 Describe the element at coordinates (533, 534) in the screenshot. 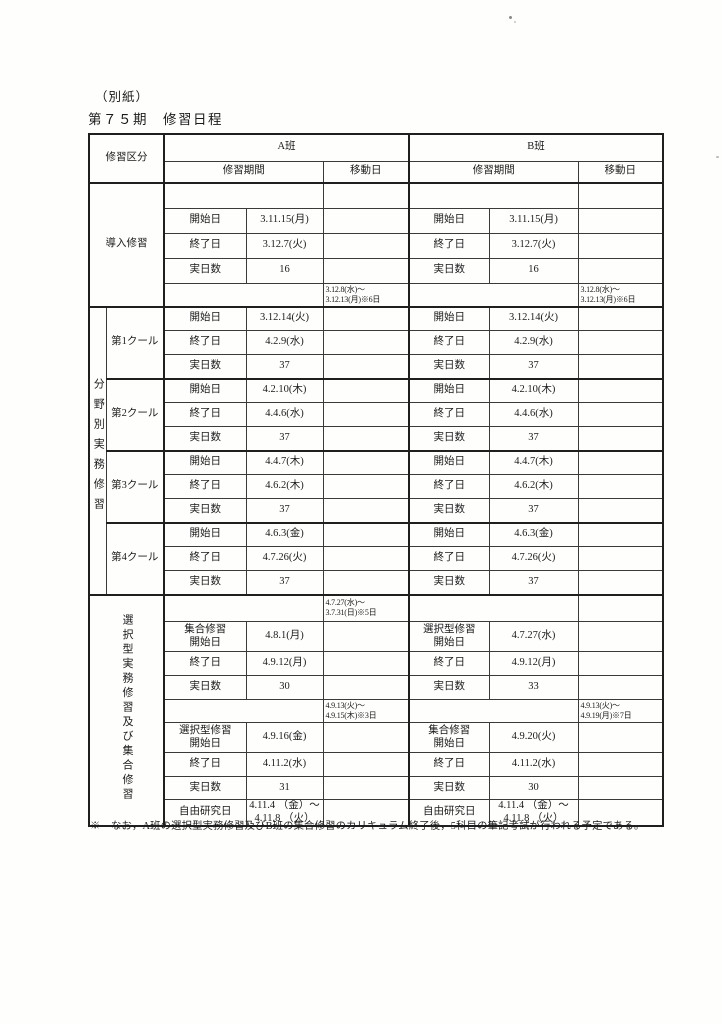

I see `cour4-start-value-b: 4.6.3(金)` at that location.